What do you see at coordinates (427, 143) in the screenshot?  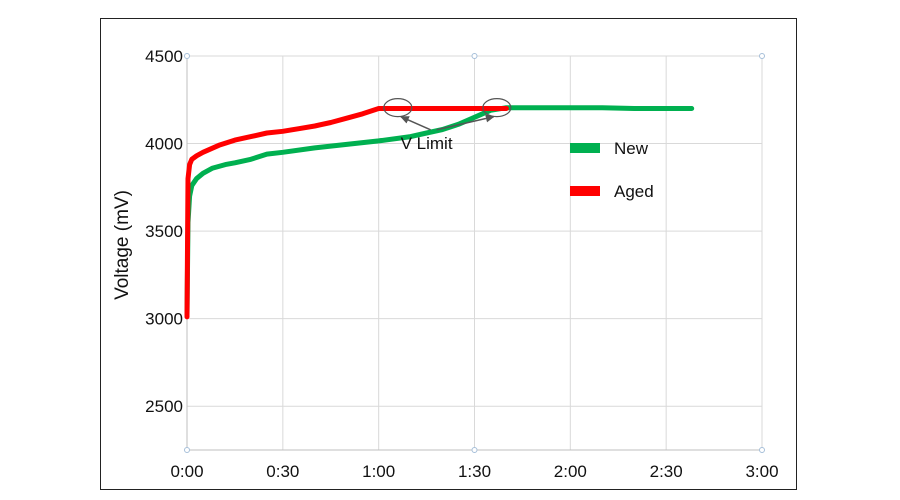 I see `annotation-label: V Limit` at bounding box center [427, 143].